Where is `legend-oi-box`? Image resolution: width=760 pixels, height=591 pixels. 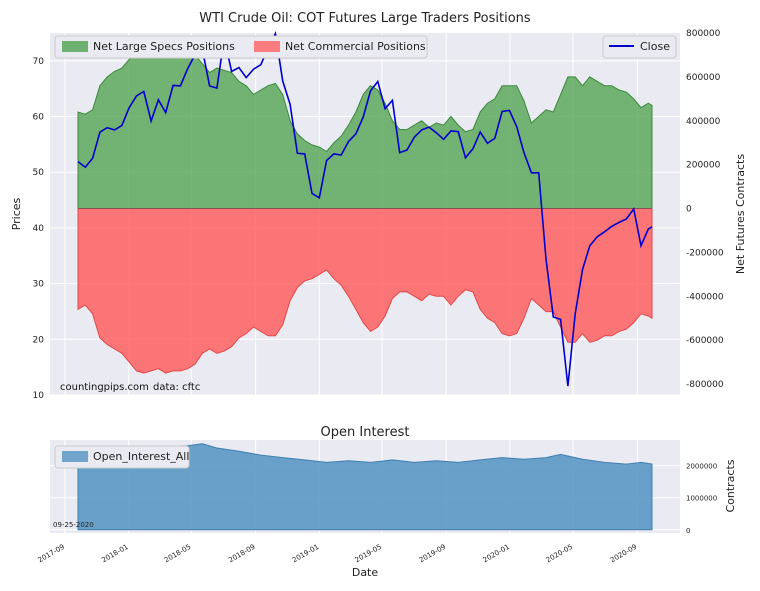 legend-oi-box is located at coordinates (122, 457).